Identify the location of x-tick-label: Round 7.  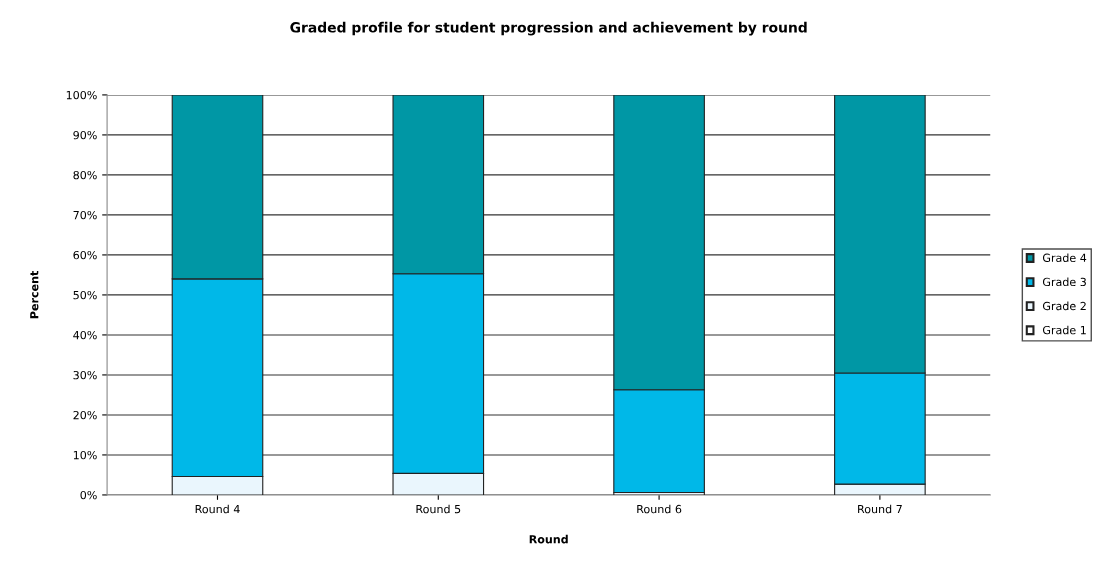
(880, 509).